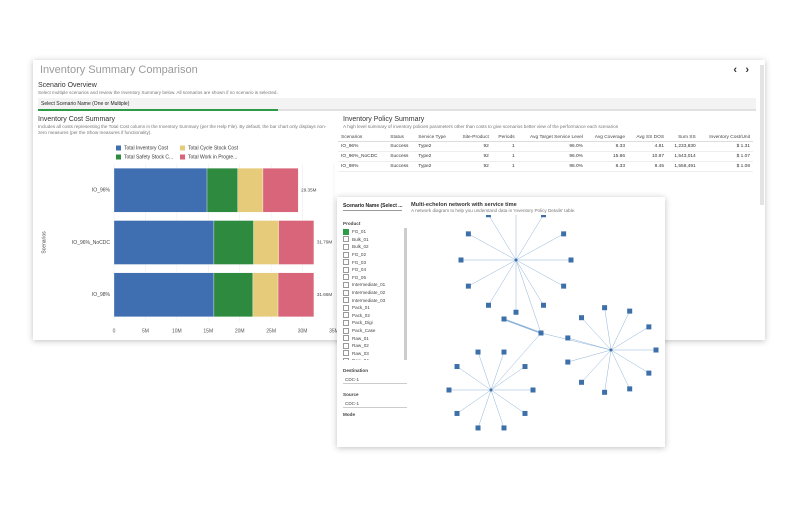 The height and width of the screenshot is (507, 800). I want to click on page-title: Inventory Summary Comparison, so click(119, 70).